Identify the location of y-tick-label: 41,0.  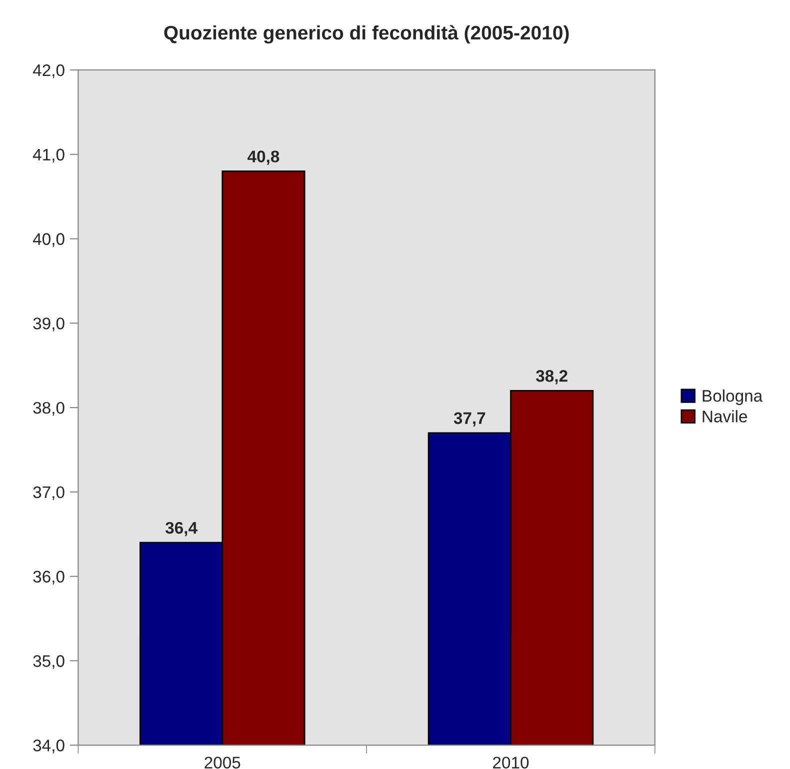
(48, 155).